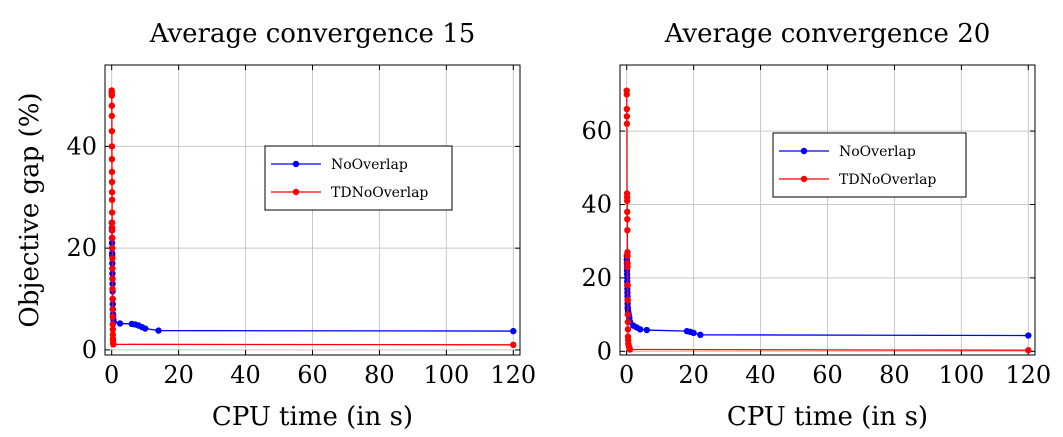 This screenshot has width=1063, height=437. Describe the element at coordinates (312, 34) in the screenshot. I see `chart-title: Average convergence 15` at that location.